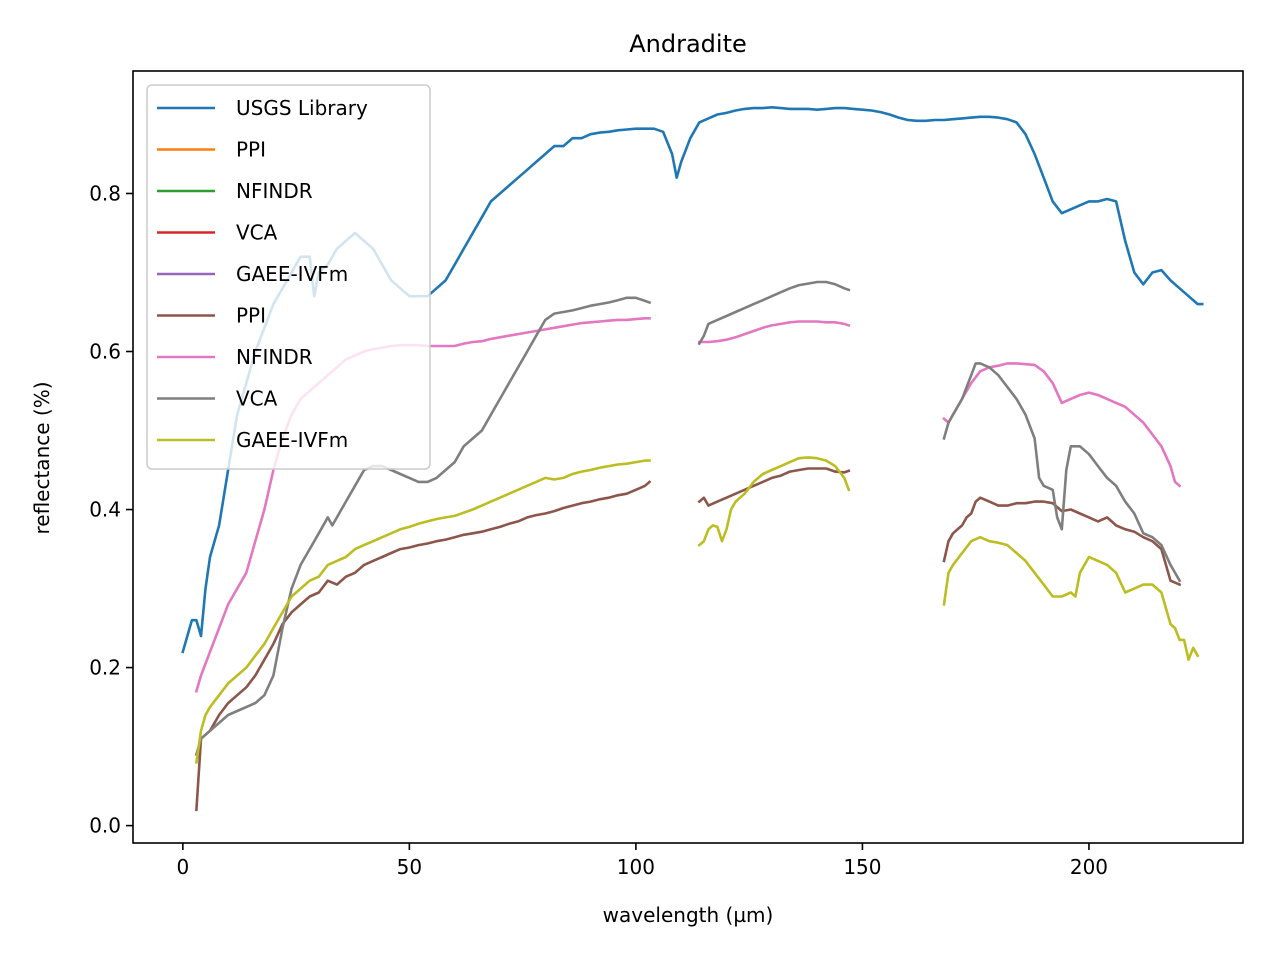 Image resolution: width=1280 pixels, height=960 pixels. What do you see at coordinates (42, 457) in the screenshot?
I see `y-axis-label: reflectance (%)` at bounding box center [42, 457].